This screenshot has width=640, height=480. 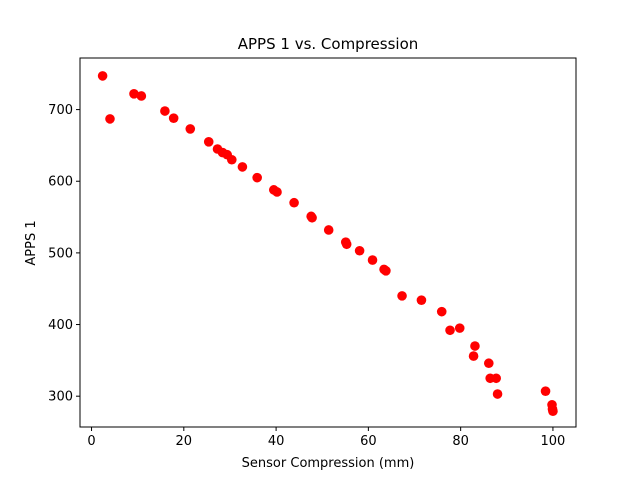 I want to click on y-tick-label: 700, so click(x=60, y=110).